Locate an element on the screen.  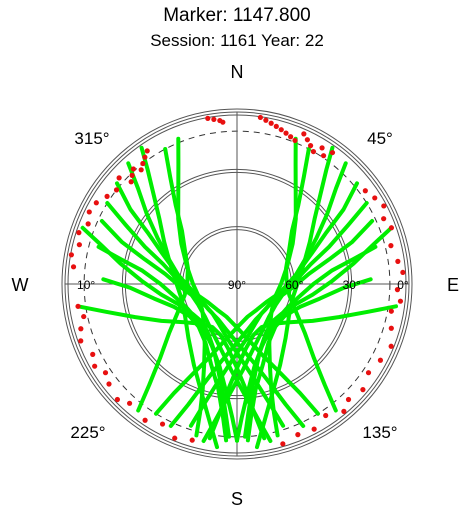
chart-subtitle: Session: 1161 Year: 22 is located at coordinates (237, 40).